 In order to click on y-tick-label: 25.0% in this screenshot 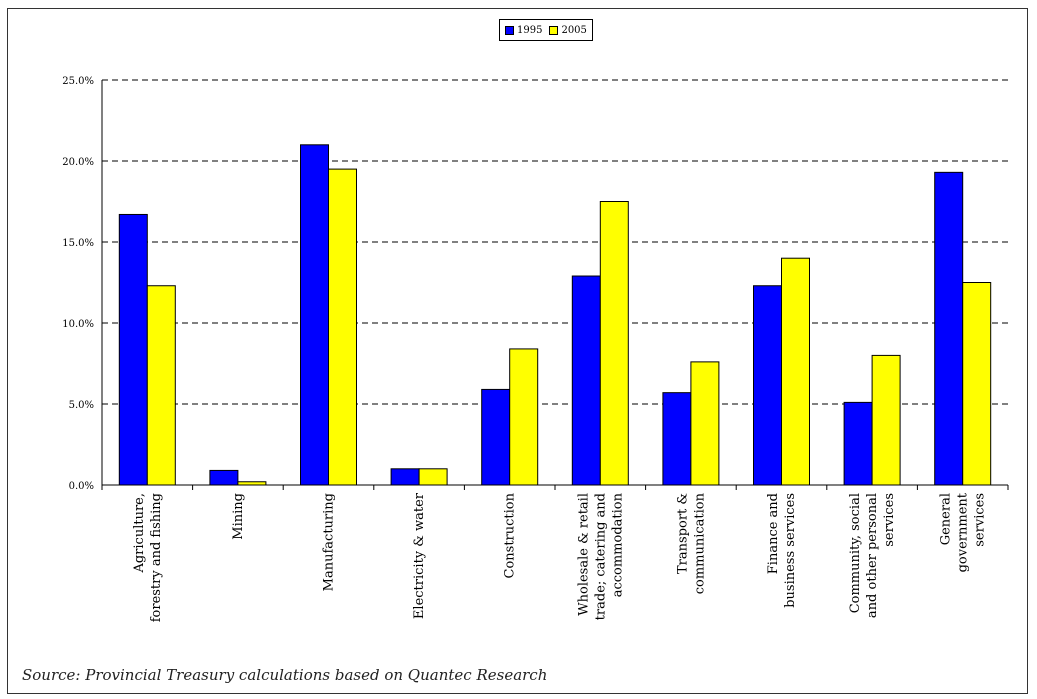, I will do `click(78, 81)`.